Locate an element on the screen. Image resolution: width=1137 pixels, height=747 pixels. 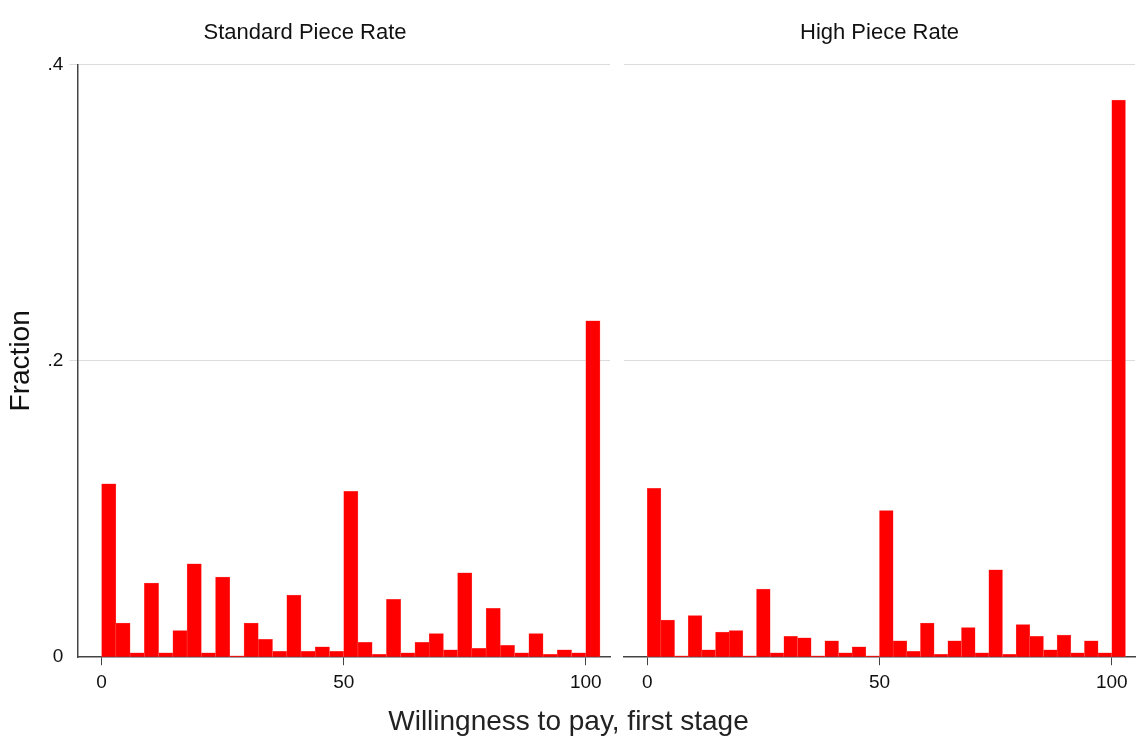
y-tick-label: .4 is located at coordinates (55, 63).